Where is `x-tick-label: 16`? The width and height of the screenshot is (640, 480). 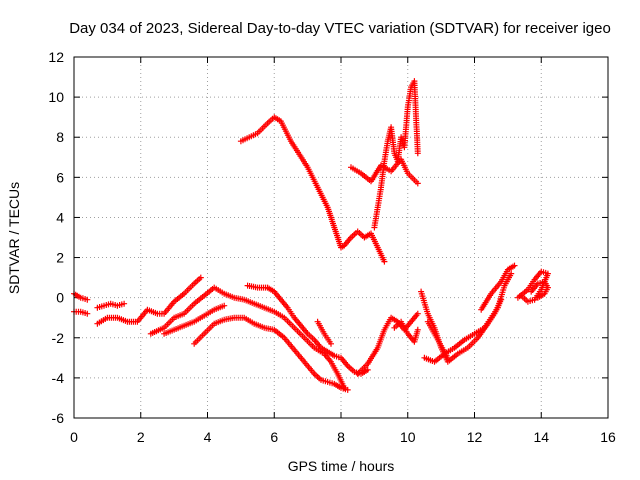
x-tick-label: 16 is located at coordinates (608, 437).